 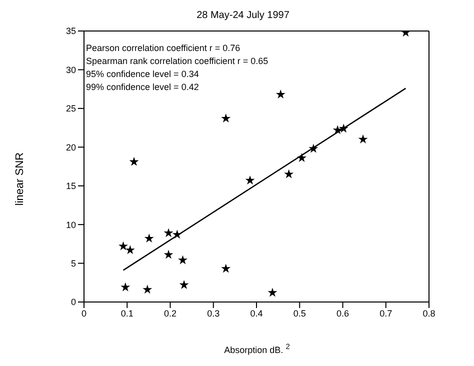 What do you see at coordinates (71, 31) in the screenshot?
I see `y-tick-label: 35` at bounding box center [71, 31].